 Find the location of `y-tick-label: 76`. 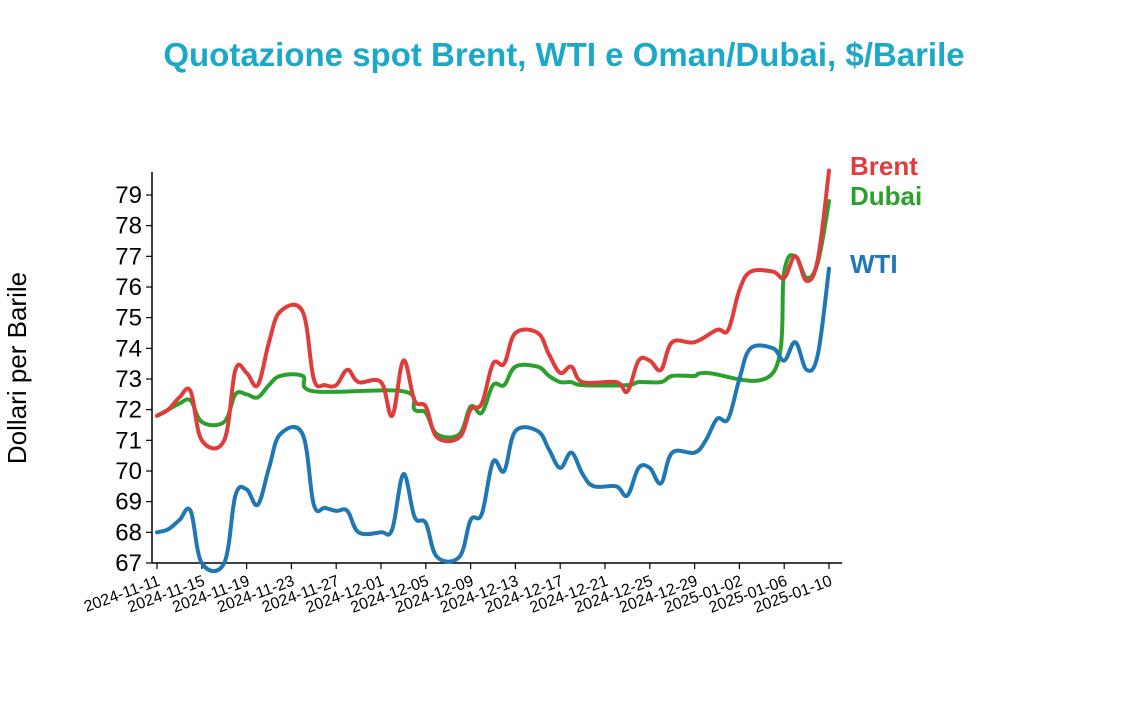

y-tick-label: 76 is located at coordinates (128, 287).